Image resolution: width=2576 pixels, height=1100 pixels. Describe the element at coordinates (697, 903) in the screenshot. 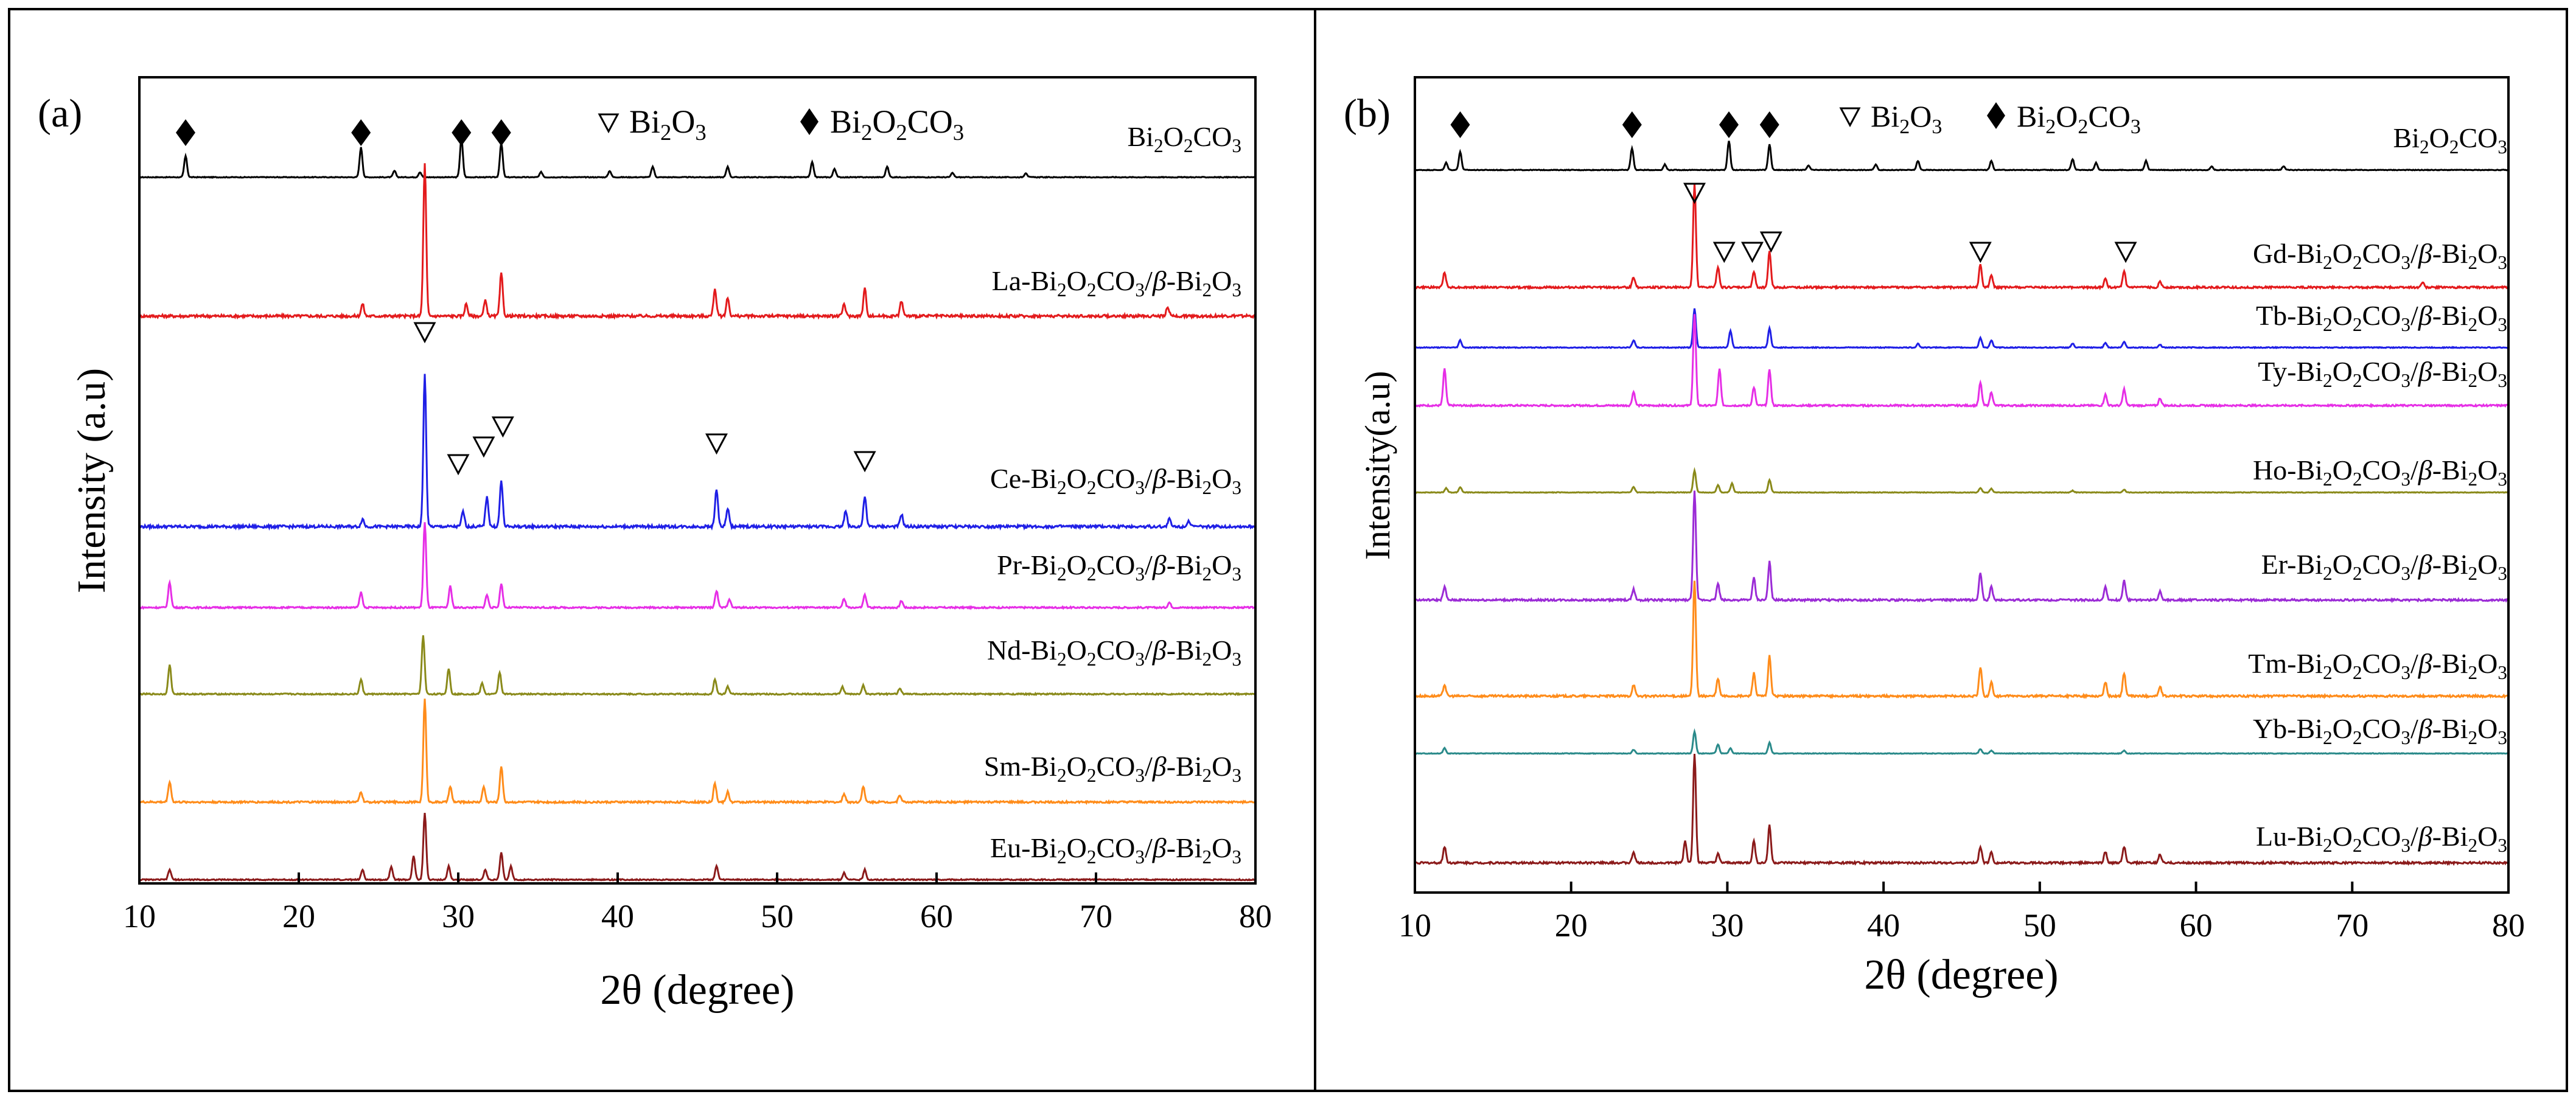

I see `panel-a-x-axis: 10 20 30 40 50 60 70 80` at that location.